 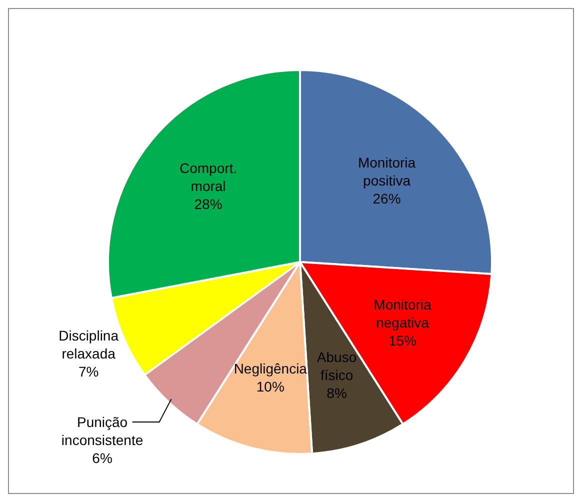 I want to click on slice-label: Disciplina relaxada, so click(x=88, y=345).